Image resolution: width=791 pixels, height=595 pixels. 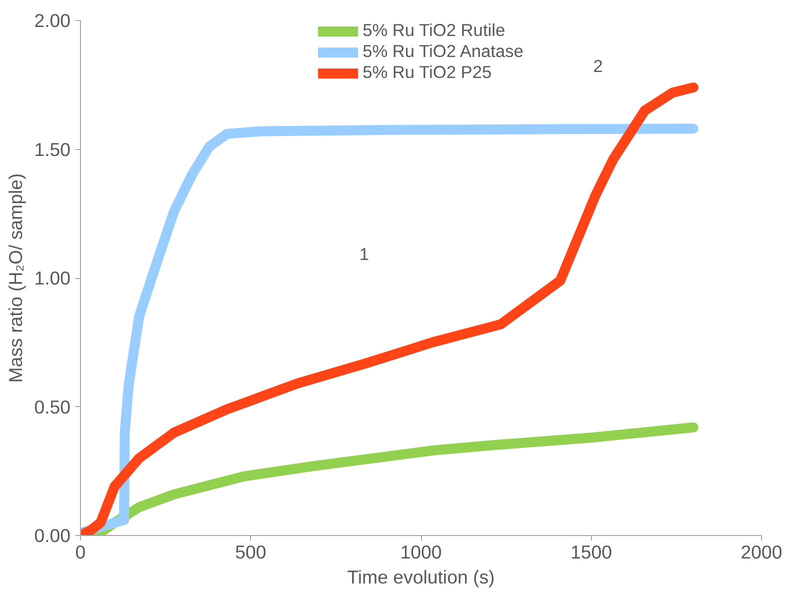 I want to click on legend-label: 5% Ru TiO2 P25, so click(x=427, y=72).